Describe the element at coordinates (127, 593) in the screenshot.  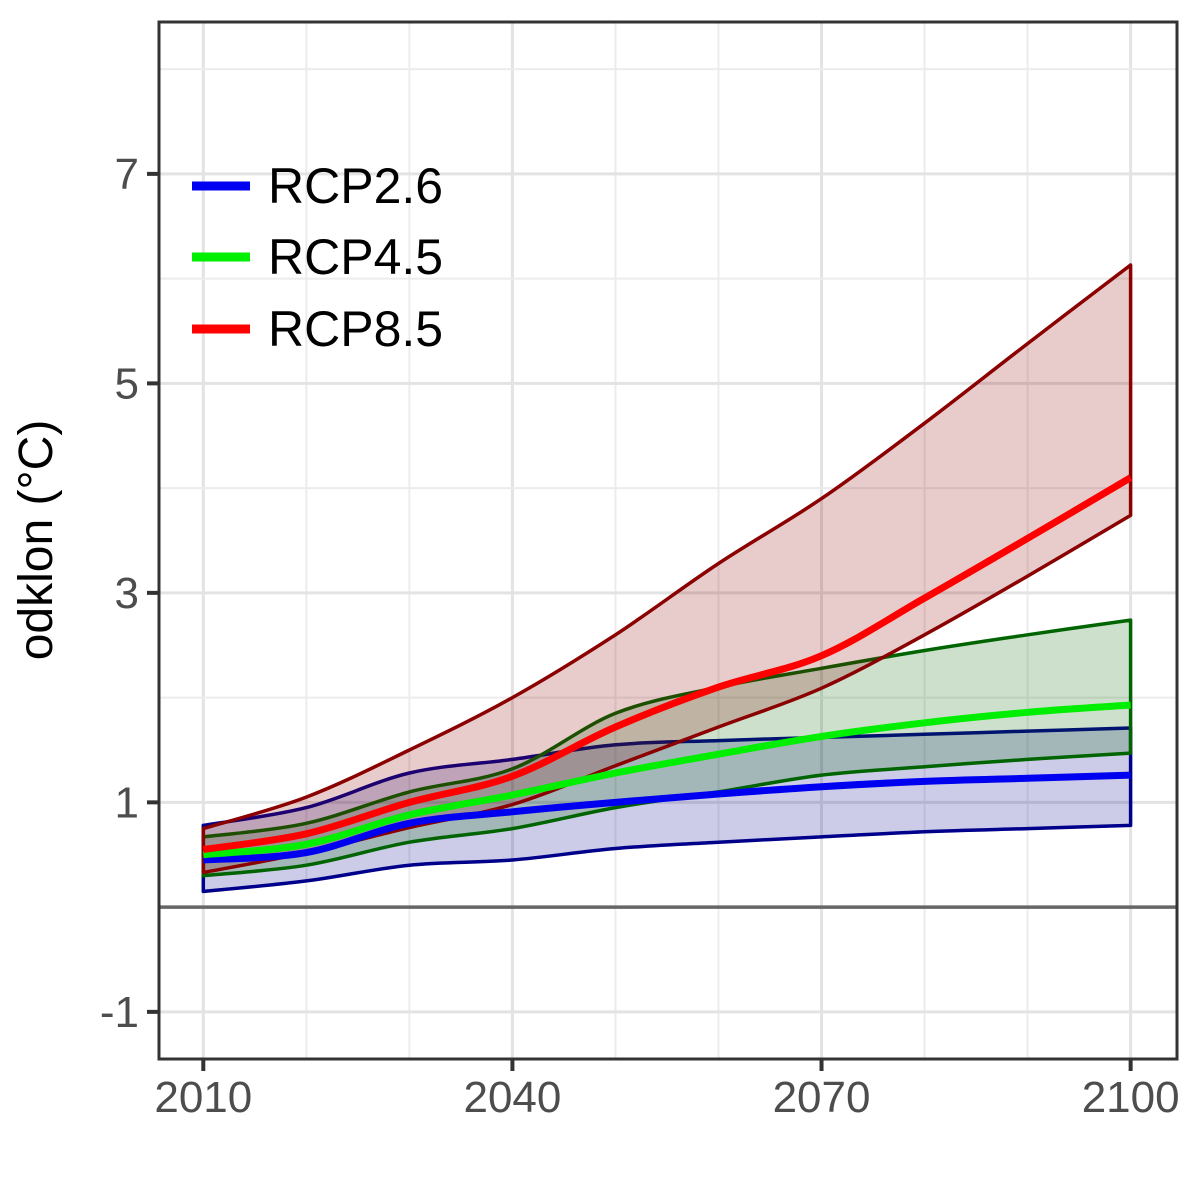
I see `y-axis-tick-label: 3` at that location.